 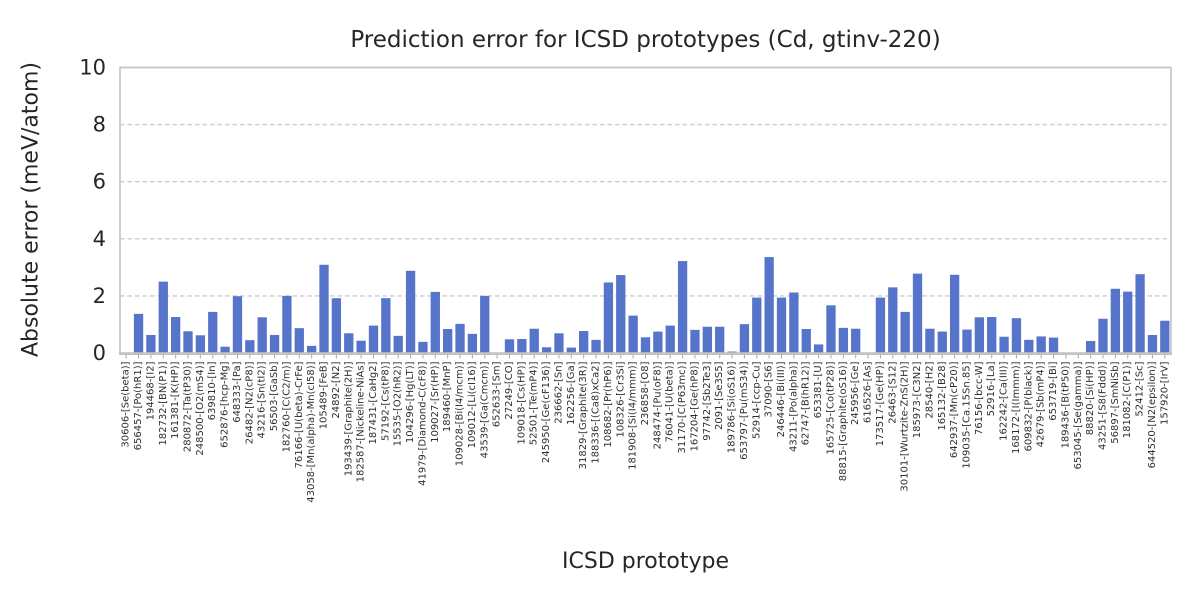 I want to click on x-tick-label: 104296-[Hg(LT)], so click(x=410, y=402).